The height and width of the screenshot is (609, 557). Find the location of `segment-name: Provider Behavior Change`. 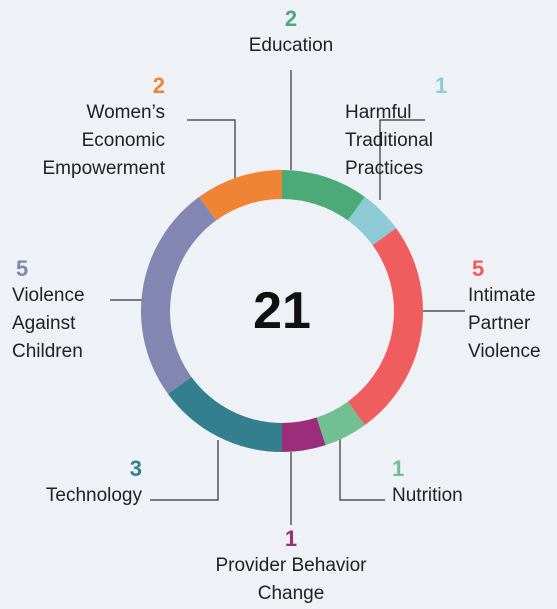

segment-name: Provider Behavior Change is located at coordinates (291, 579).